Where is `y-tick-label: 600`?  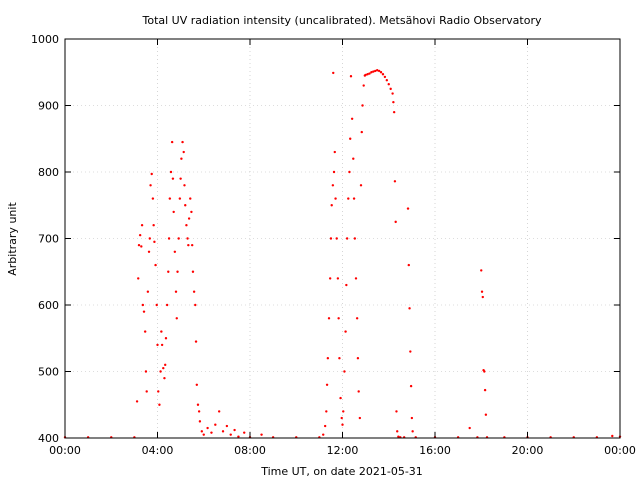 y-tick-label: 600 is located at coordinates (48, 305).